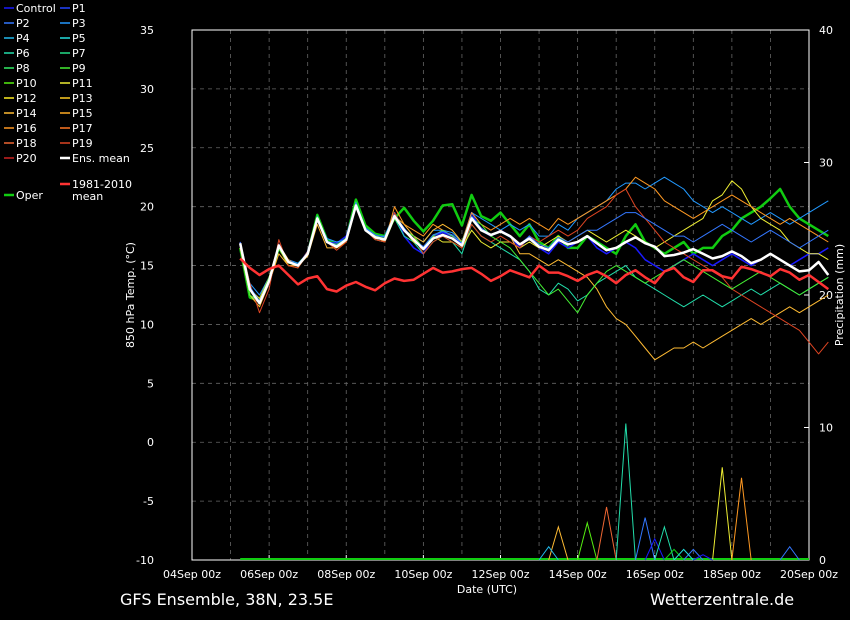 Image resolution: width=850 pixels, height=620 pixels. What do you see at coordinates (839, 295) in the screenshot?
I see `y2-axis-label: Precipitation (mm)` at bounding box center [839, 295].